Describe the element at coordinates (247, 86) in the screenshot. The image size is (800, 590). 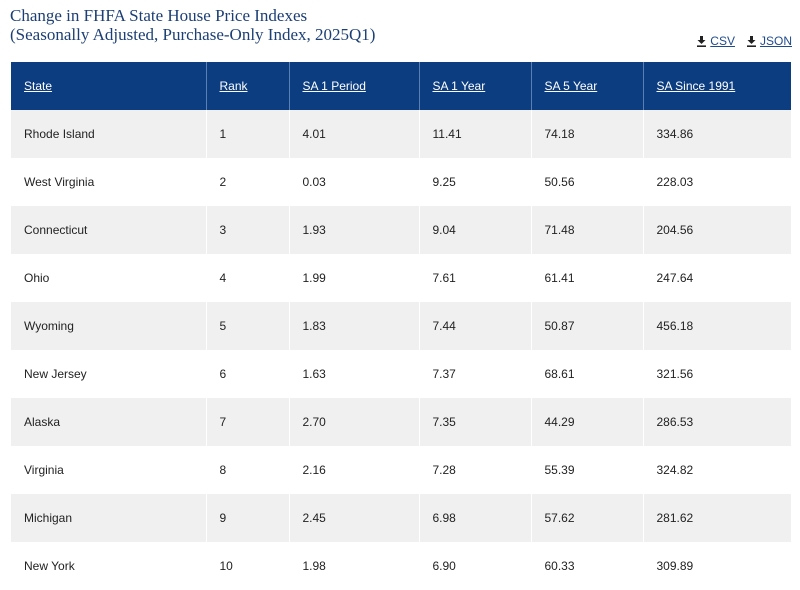
I see `column-header-rank: Rank` at that location.